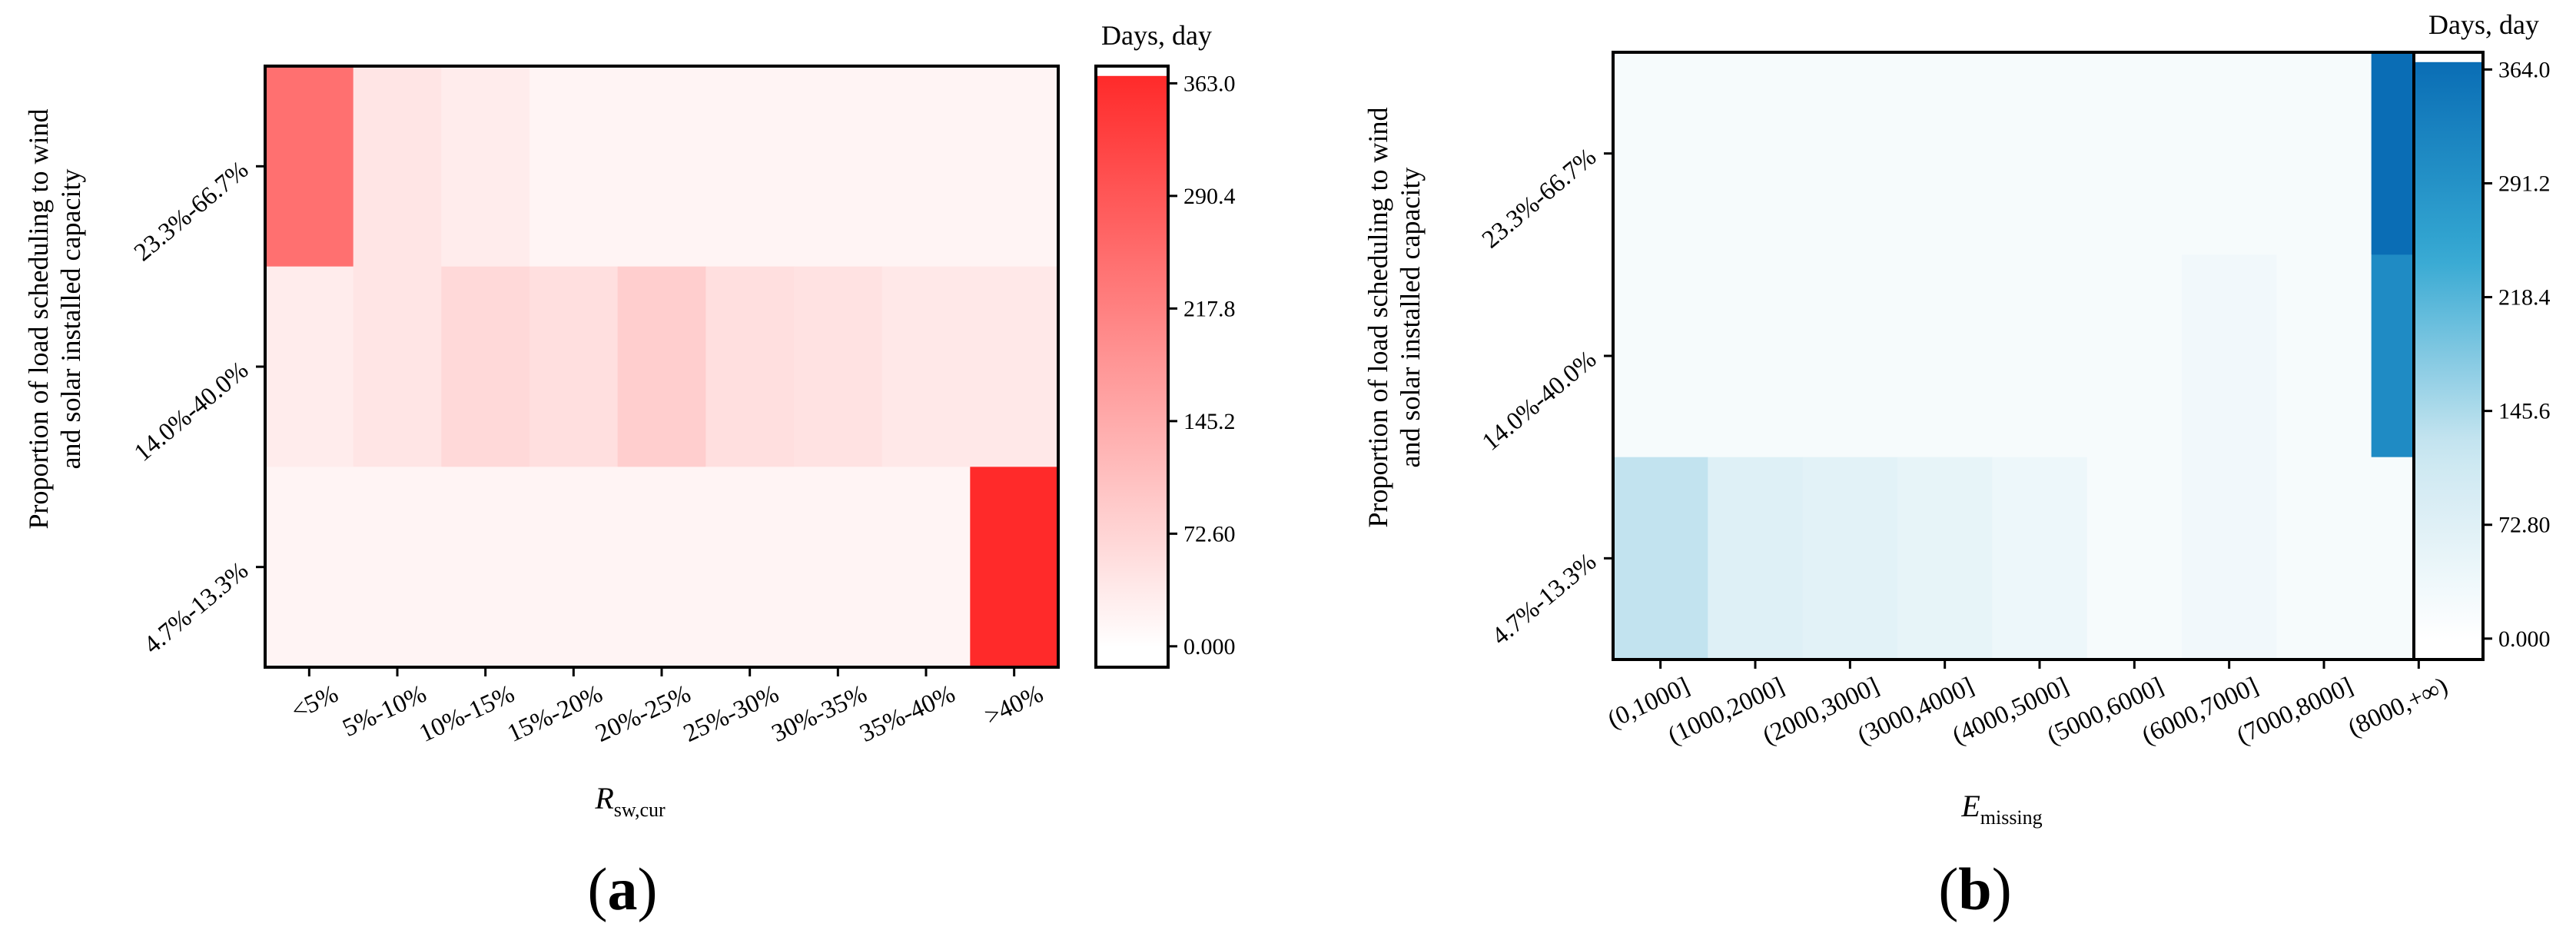 This screenshot has width=2576, height=927. I want to click on panel-letter: a, so click(623, 889).